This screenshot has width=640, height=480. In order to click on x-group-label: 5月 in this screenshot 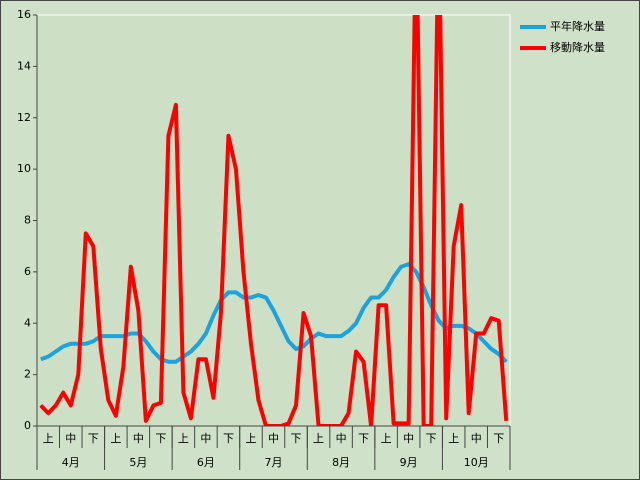, I will do `click(138, 462)`.